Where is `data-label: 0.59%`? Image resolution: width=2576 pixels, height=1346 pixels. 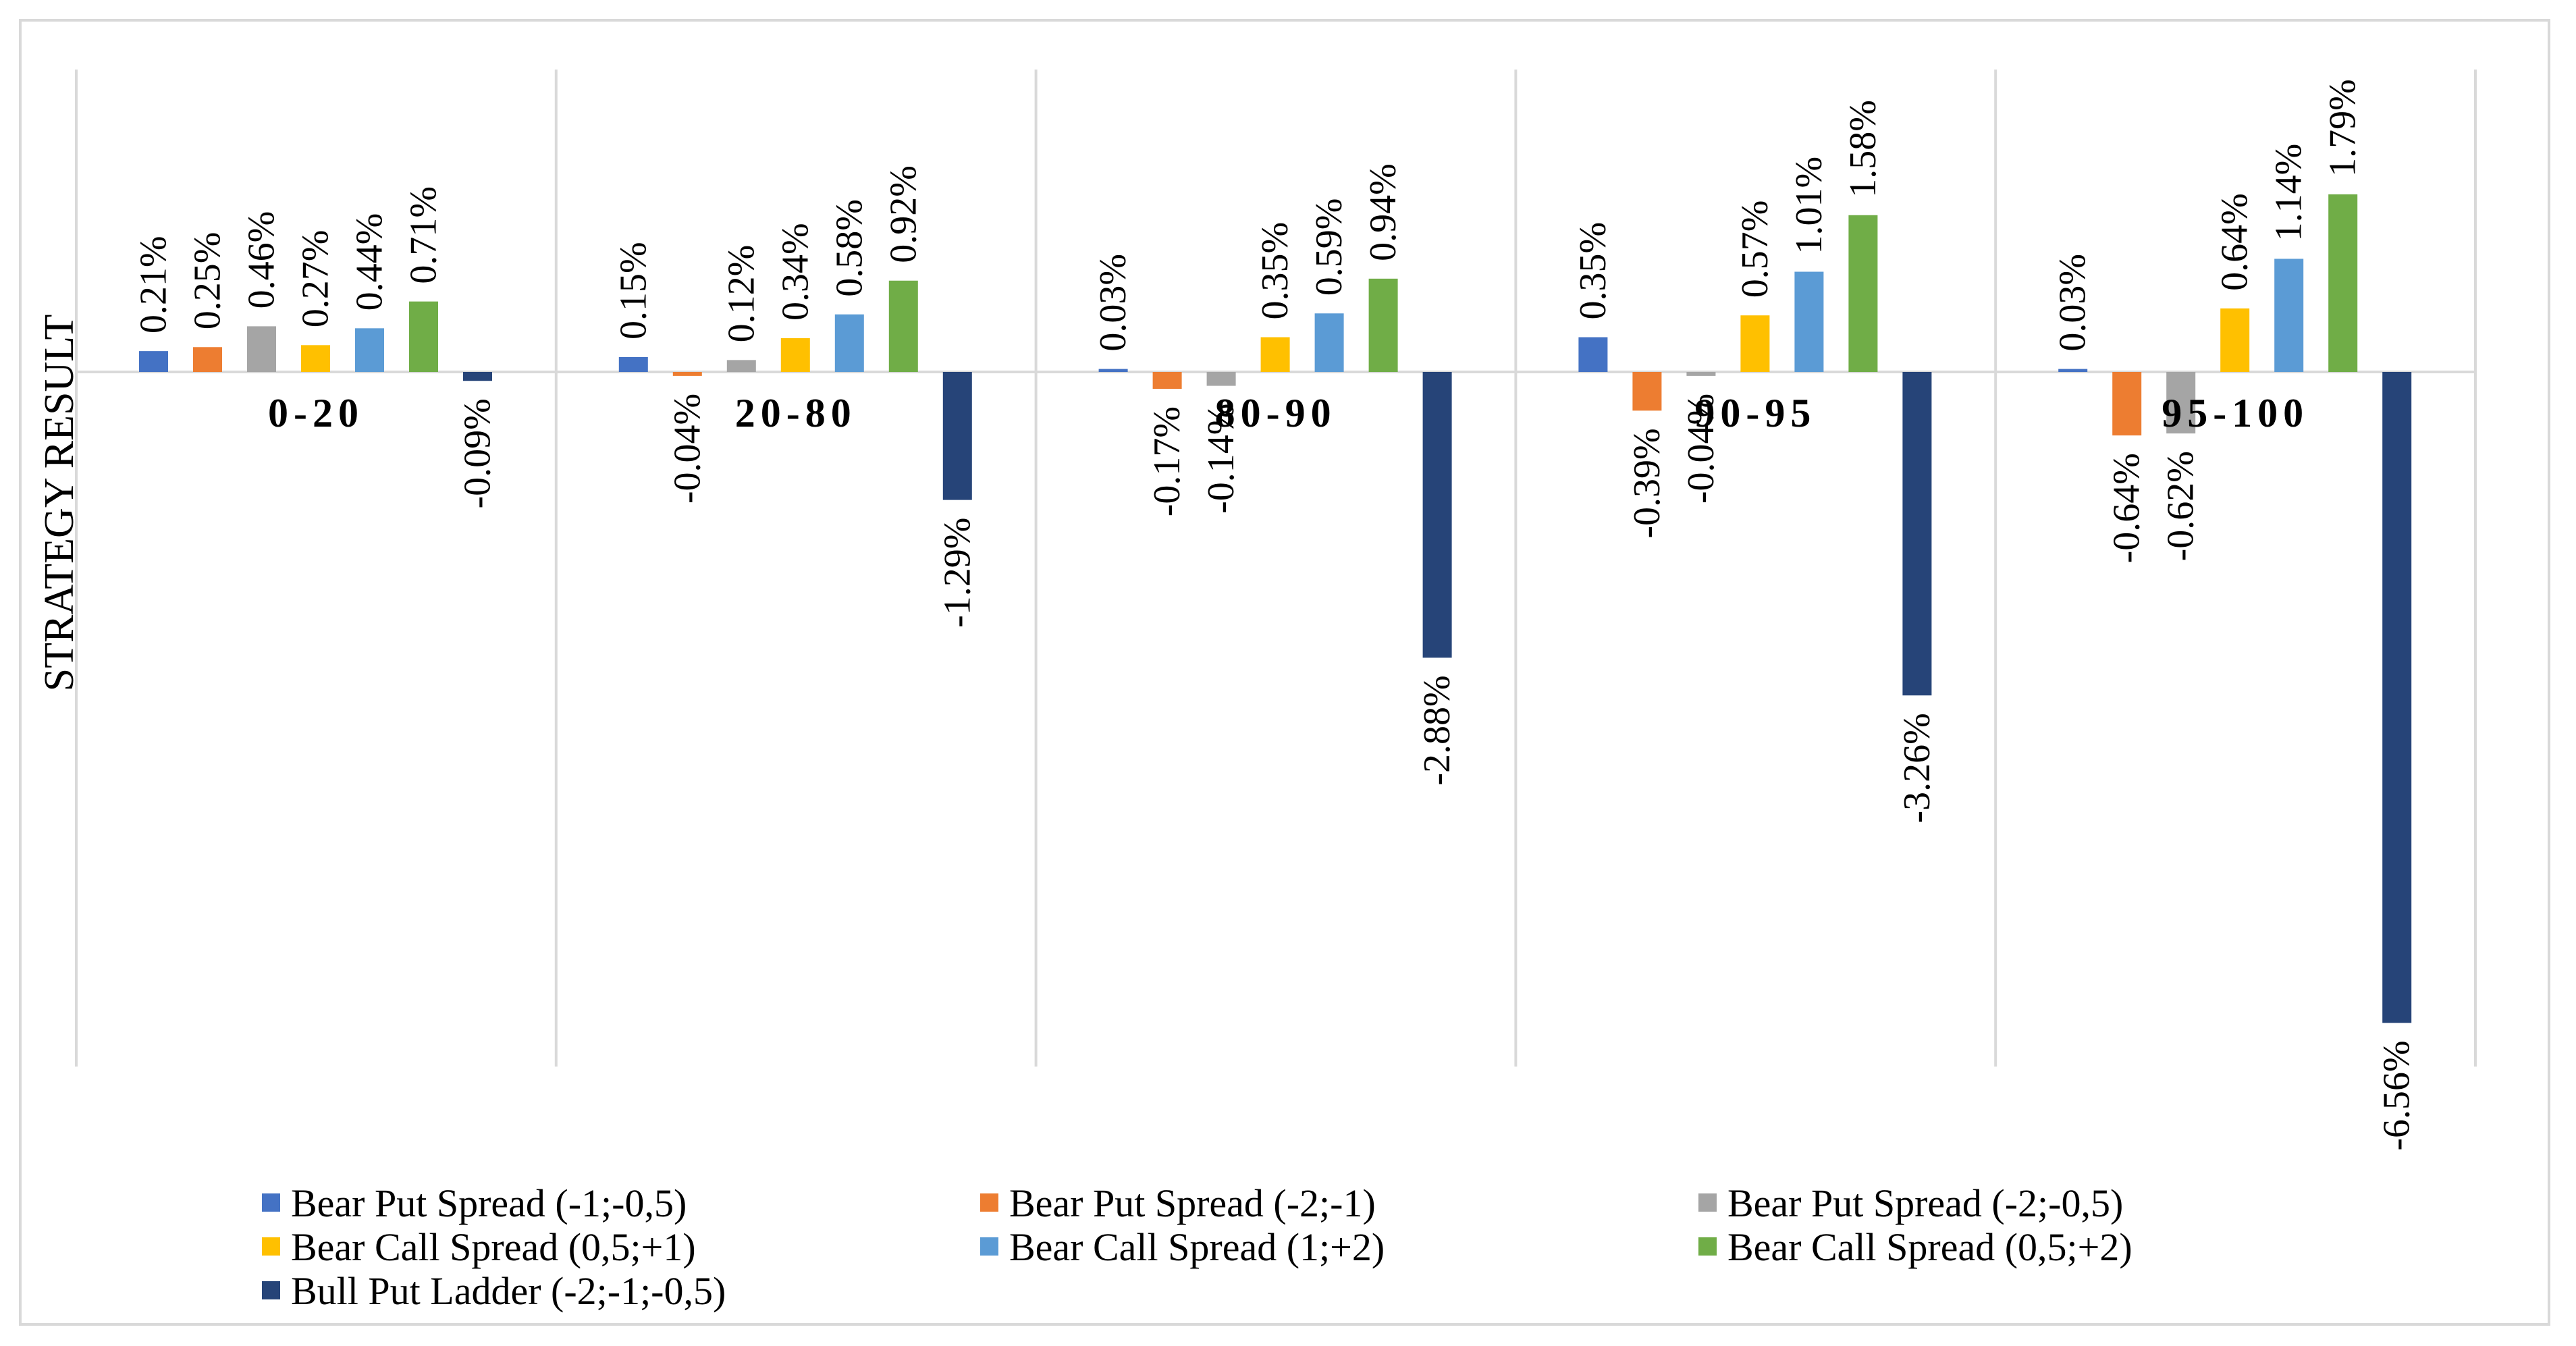
data-label: 0.59% is located at coordinates (1329, 247).